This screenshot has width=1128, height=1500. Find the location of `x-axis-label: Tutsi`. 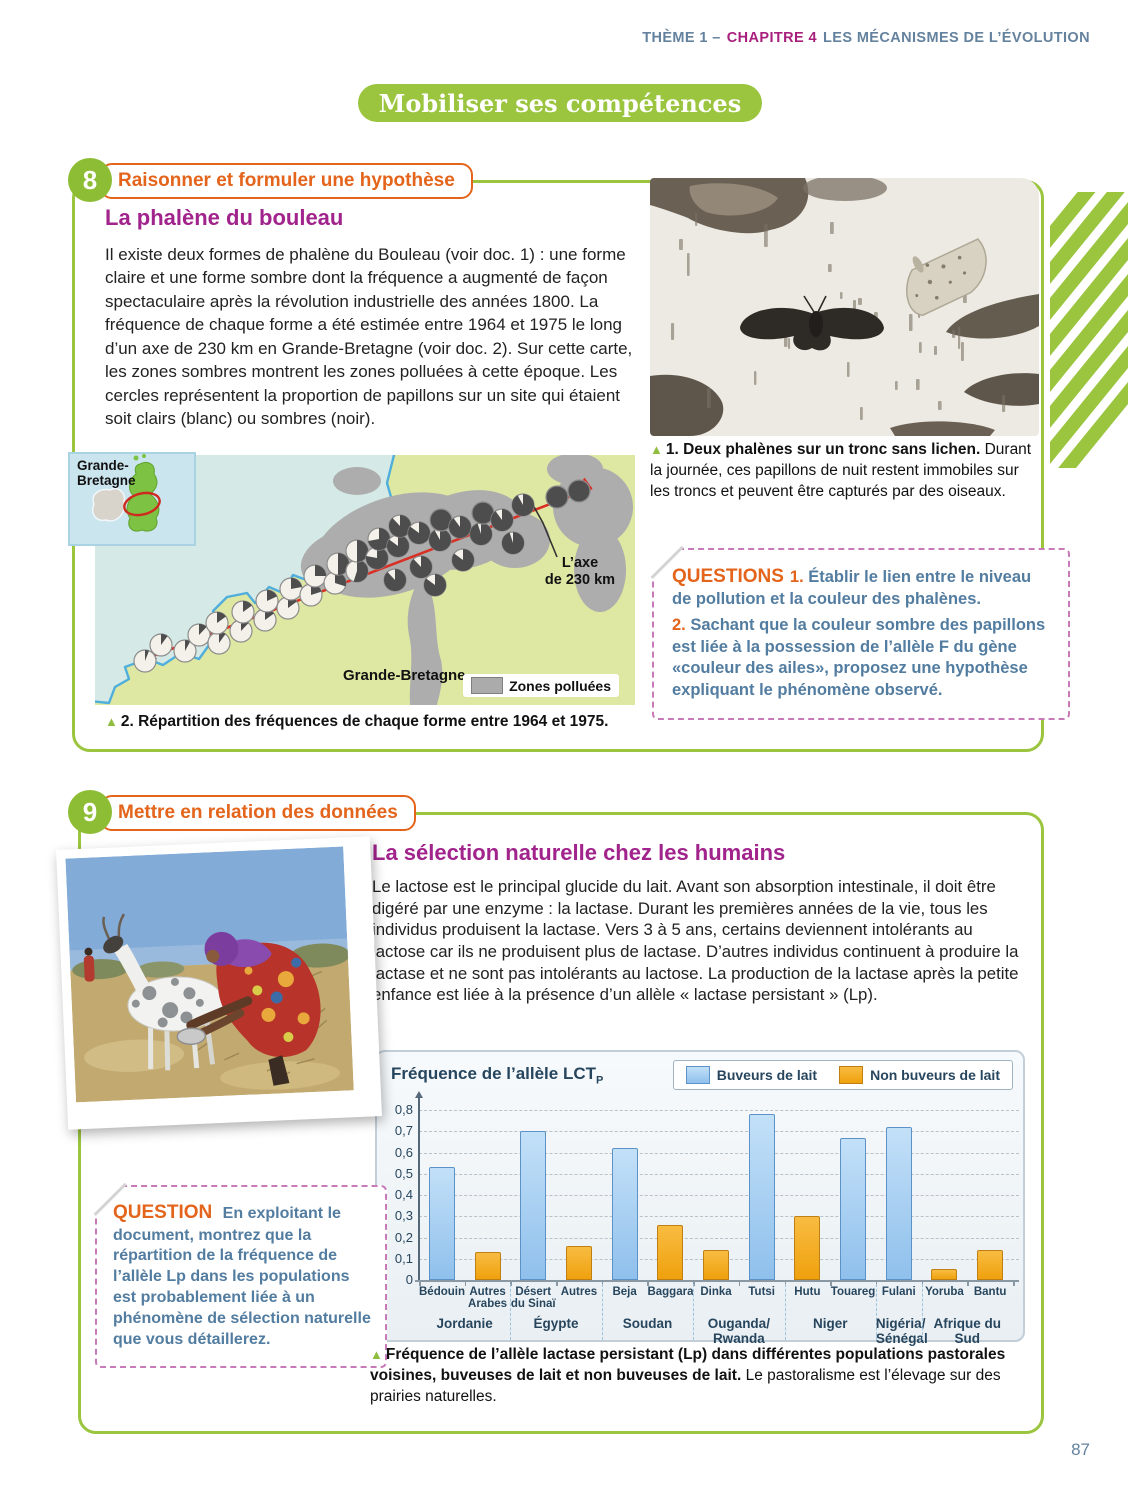

x-axis-label: Tutsi is located at coordinates (761, 1292).